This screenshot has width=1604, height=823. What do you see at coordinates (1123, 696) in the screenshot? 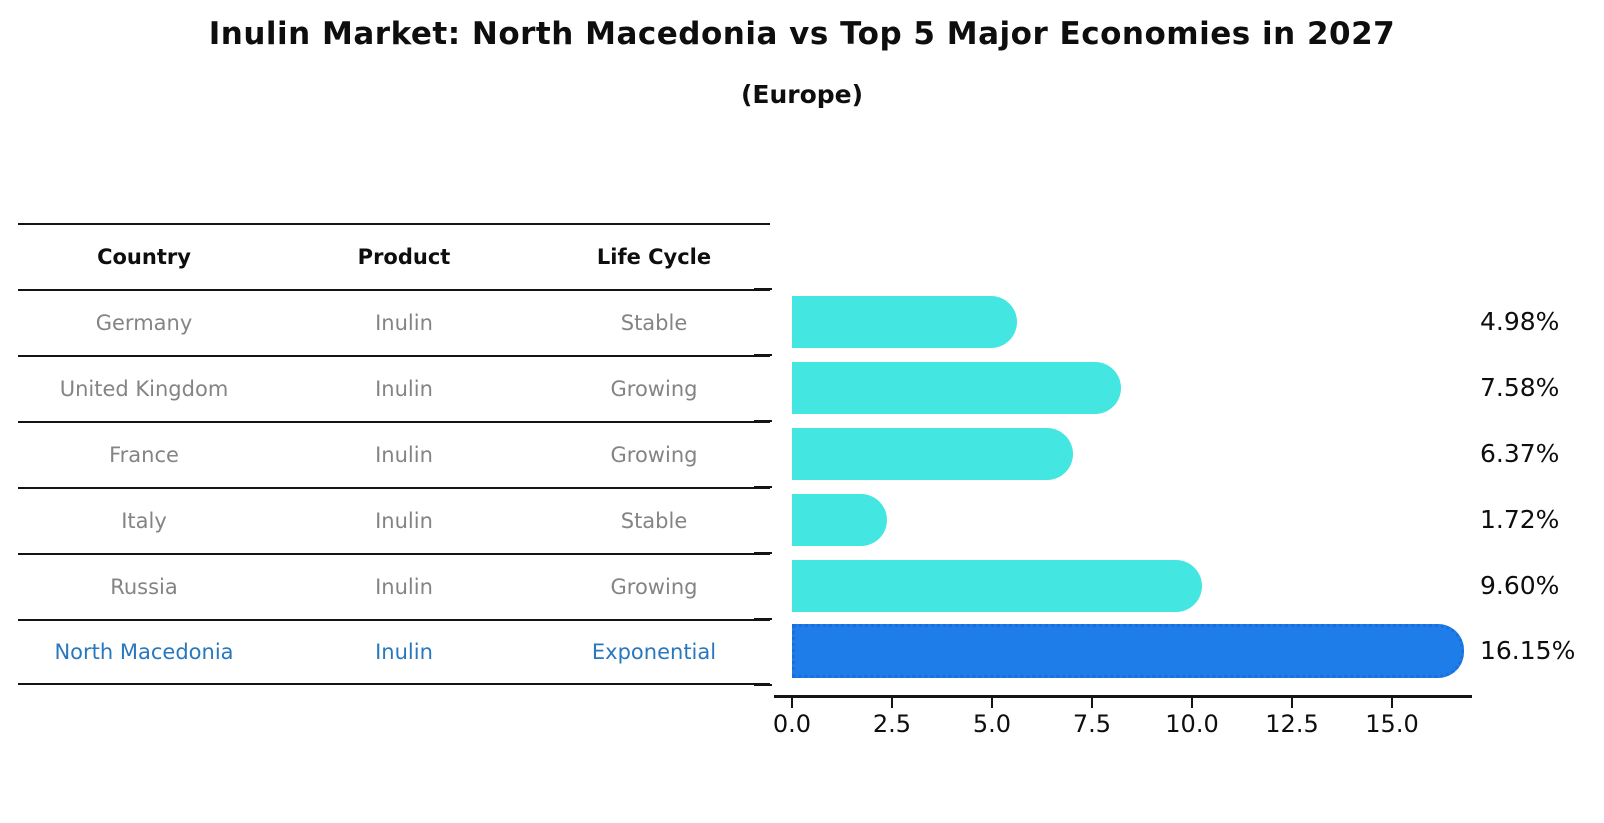
I see `x-axis-line` at bounding box center [1123, 696].